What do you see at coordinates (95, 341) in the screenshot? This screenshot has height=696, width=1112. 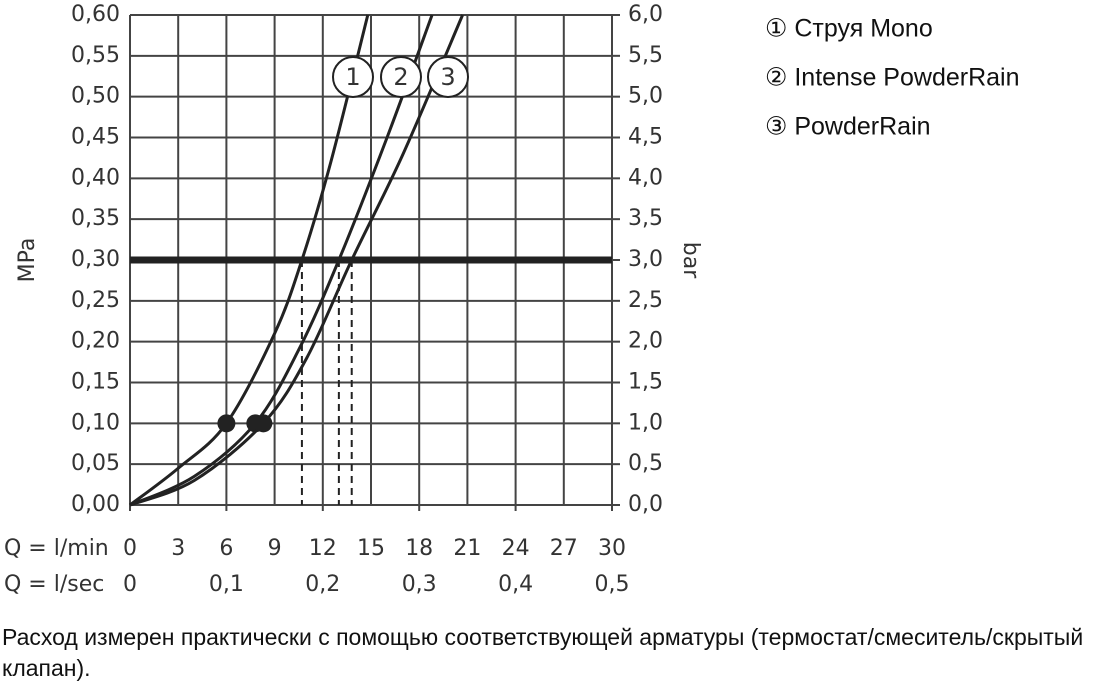 I see `y-tick-label: 0,20` at bounding box center [95, 341].